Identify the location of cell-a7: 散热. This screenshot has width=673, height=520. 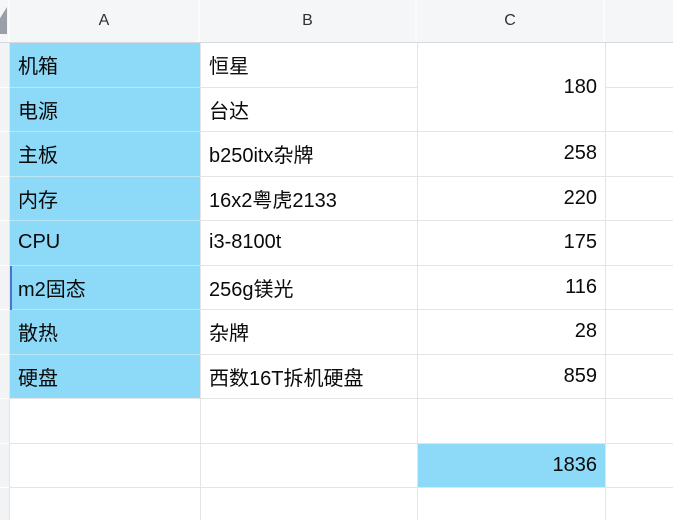
(105, 332).